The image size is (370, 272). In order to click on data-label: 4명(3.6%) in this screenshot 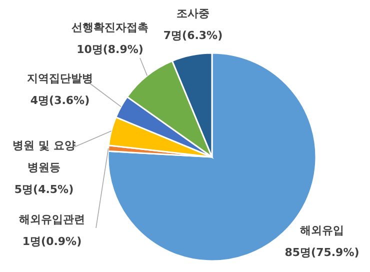, I will do `click(60, 101)`.